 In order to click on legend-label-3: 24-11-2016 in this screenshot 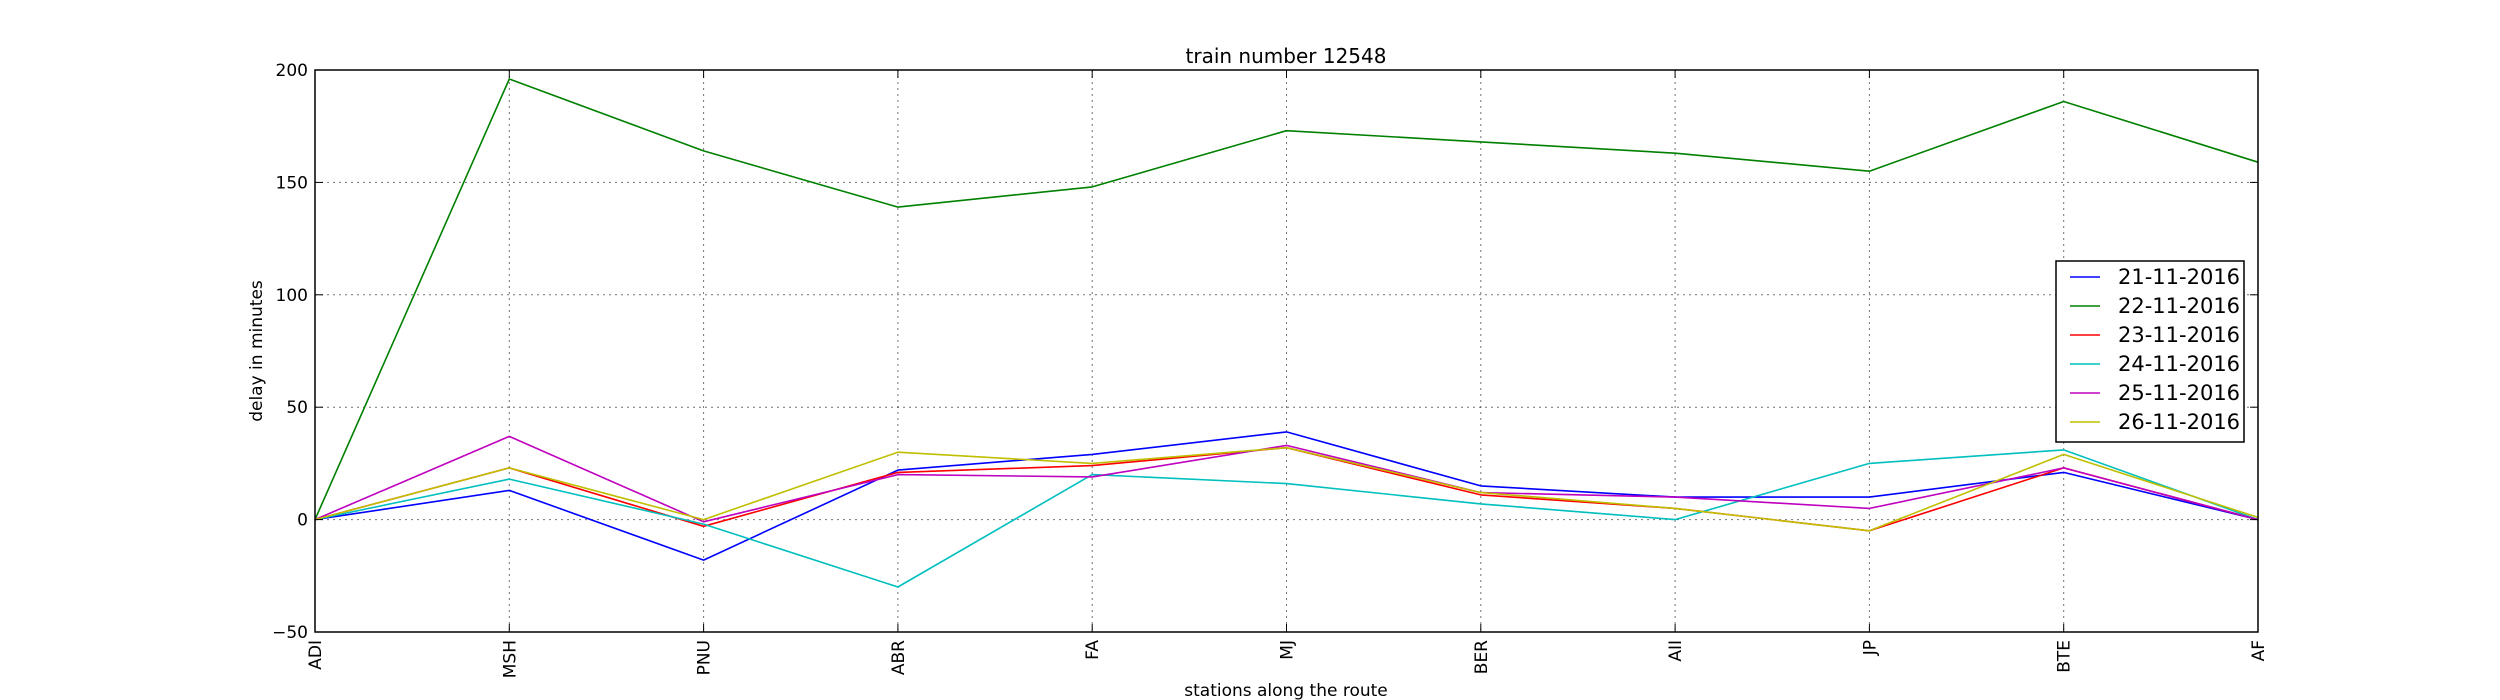, I will do `click(2179, 364)`.